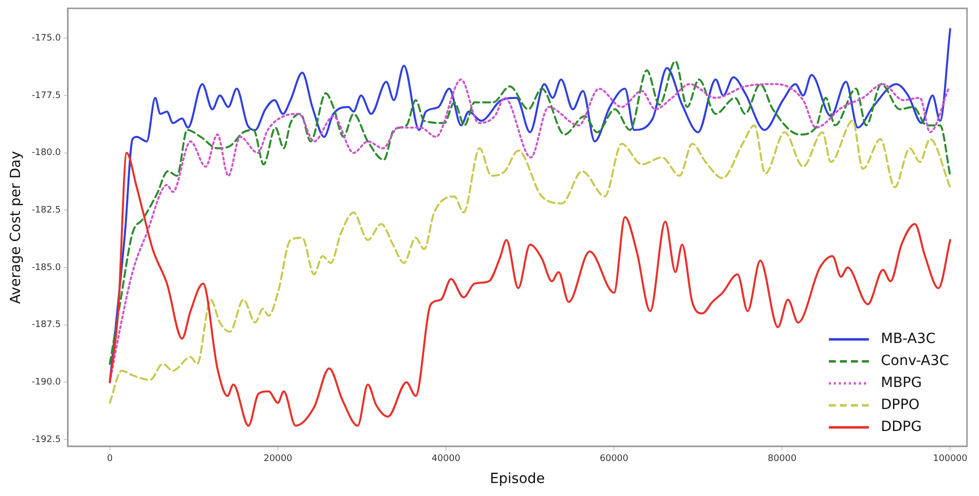 This screenshot has height=496, width=979. Describe the element at coordinates (109, 459) in the screenshot. I see `x-tick-label: 0` at that location.